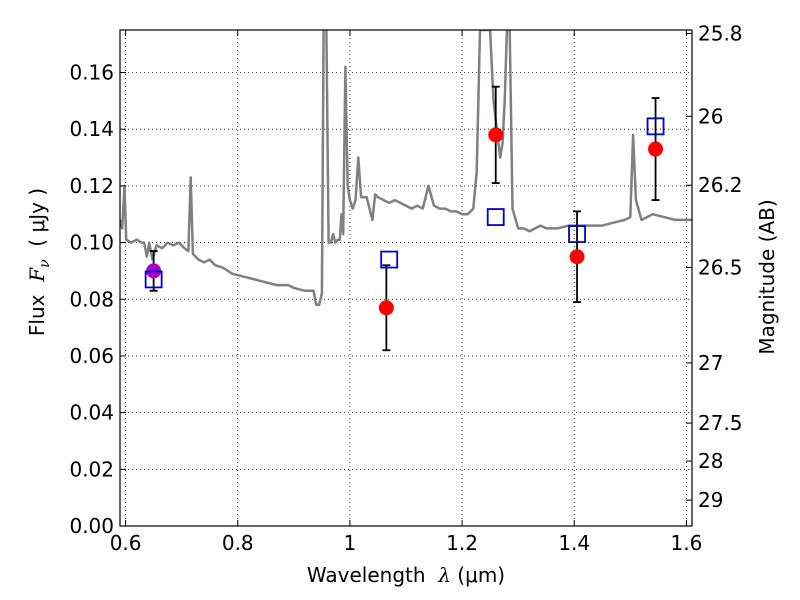 Image resolution: width=800 pixels, height=600 pixels. I want to click on x-axis-label: Wavelength λ (μm), so click(406, 575).